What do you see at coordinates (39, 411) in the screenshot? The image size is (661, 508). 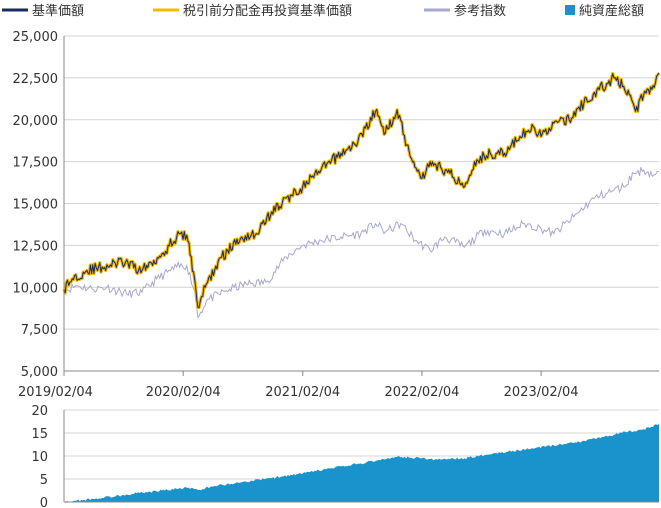 I see `sub-y-tick-label: 20` at bounding box center [39, 411].